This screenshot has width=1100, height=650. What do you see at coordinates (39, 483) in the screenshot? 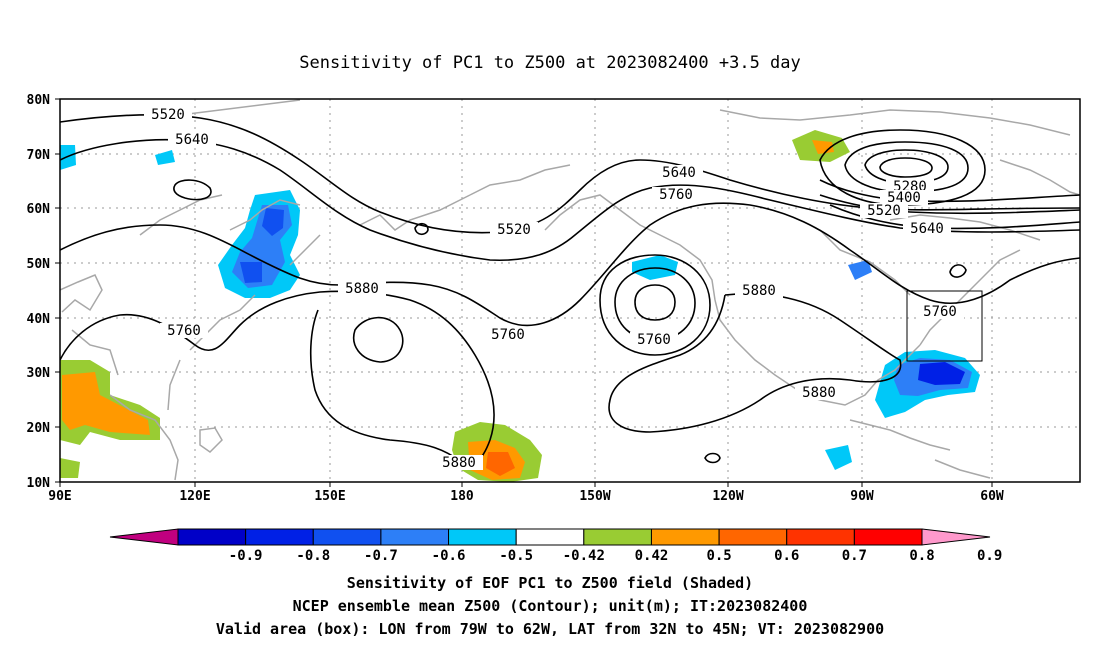
I see `lat-label: 10N` at bounding box center [39, 483].